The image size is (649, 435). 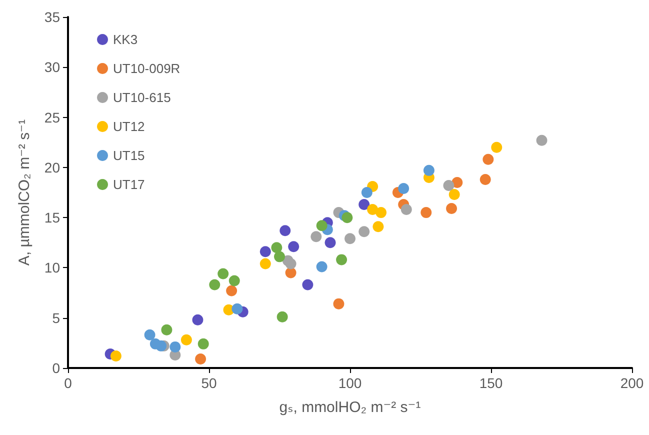 What do you see at coordinates (350, 383) in the screenshot?
I see `x-tick-label: 100` at bounding box center [350, 383].